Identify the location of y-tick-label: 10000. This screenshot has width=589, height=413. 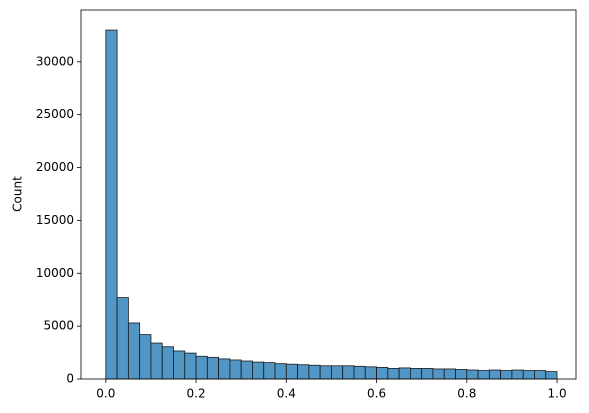
(55, 273).